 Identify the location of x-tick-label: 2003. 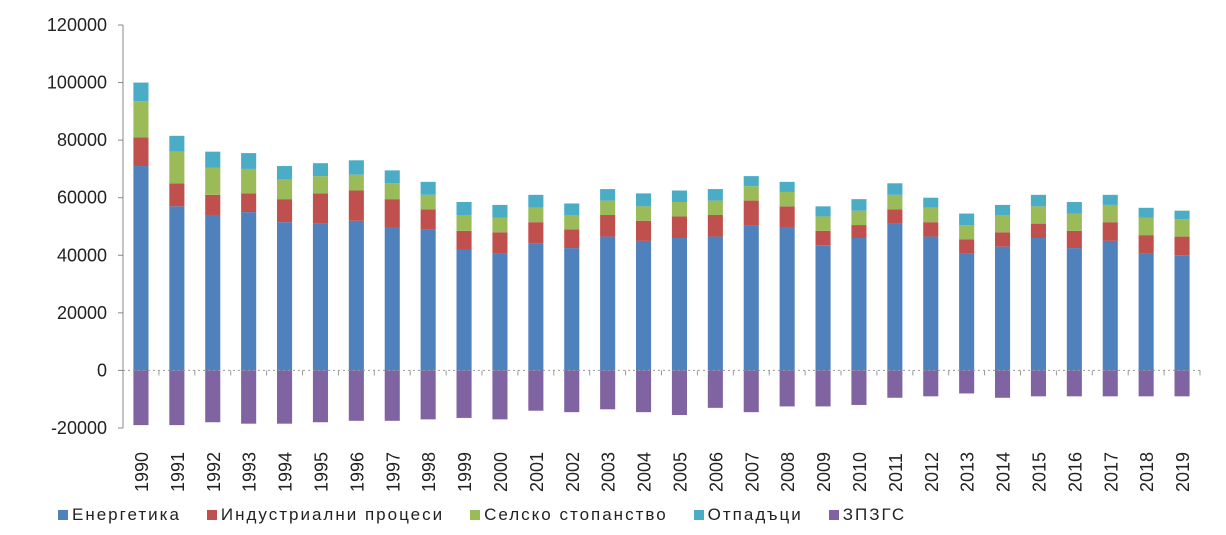
(609, 472).